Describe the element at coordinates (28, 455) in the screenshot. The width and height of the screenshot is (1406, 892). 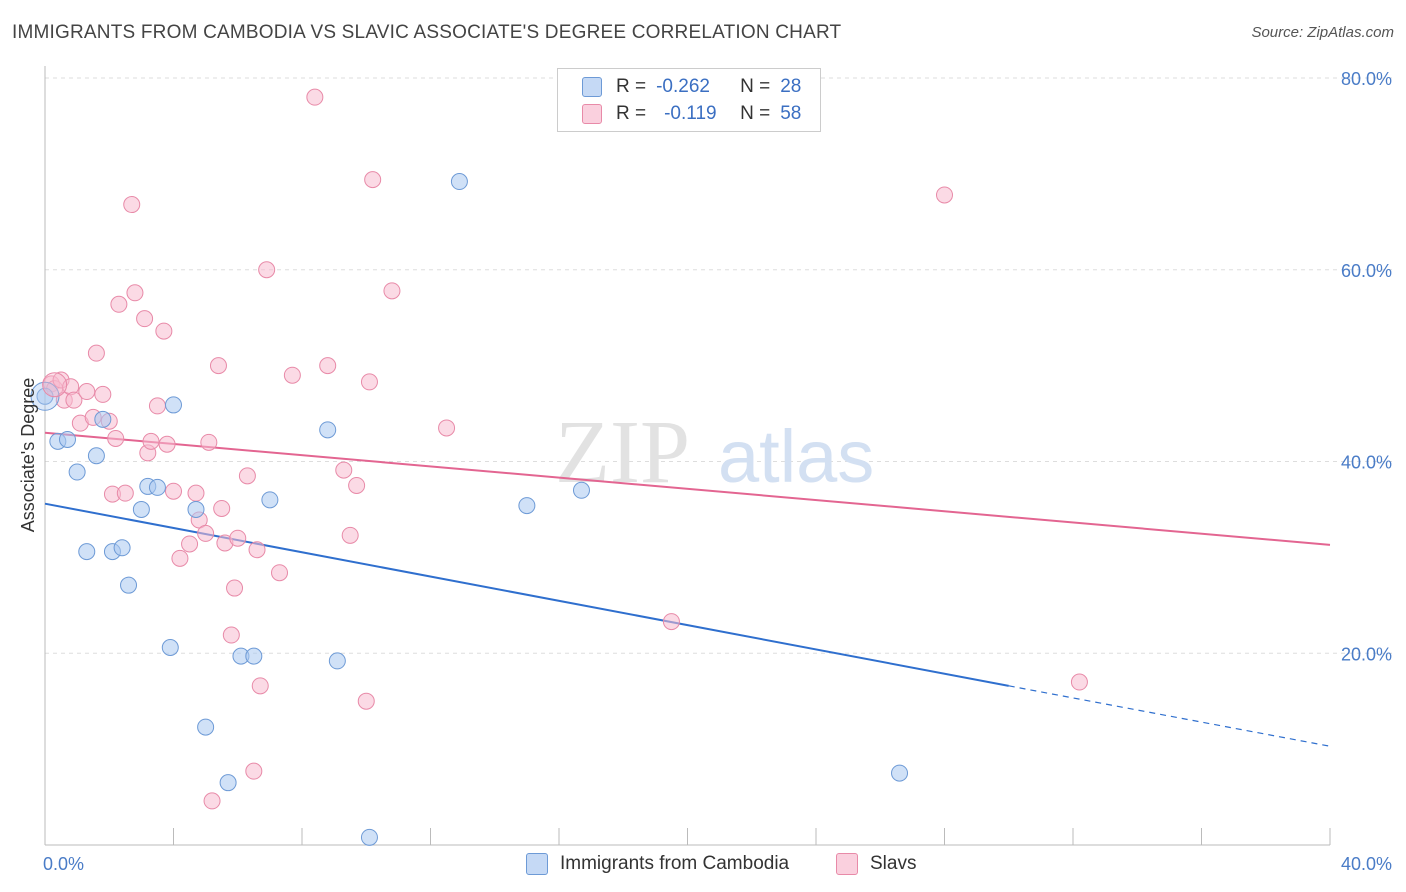
I see `y-axis-label: Associate's Degree` at that location.